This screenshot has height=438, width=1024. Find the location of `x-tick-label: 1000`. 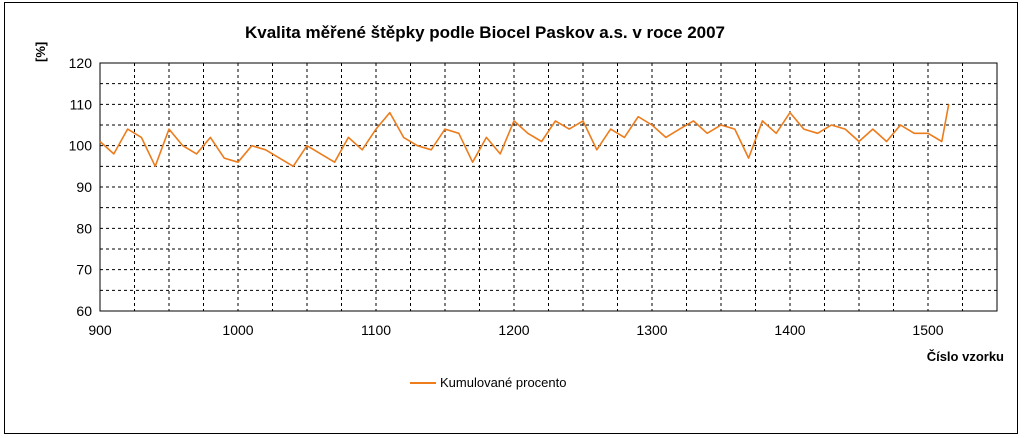

x-tick-label: 1000 is located at coordinates (237, 330).